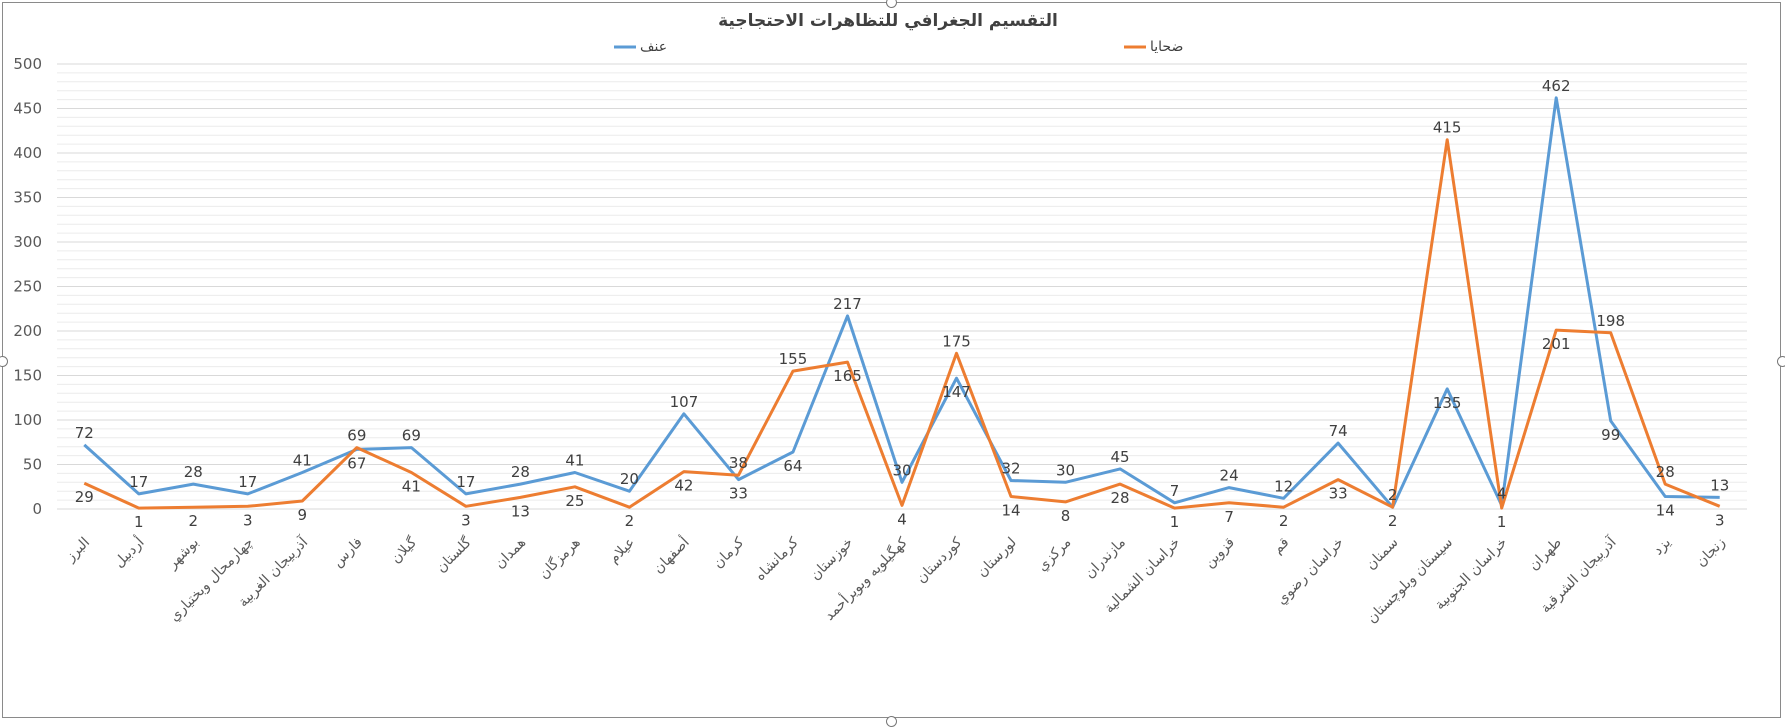 The height and width of the screenshot is (727, 1785). What do you see at coordinates (1120, 457) in the screenshot?
I see `data-label: 45` at bounding box center [1120, 457].